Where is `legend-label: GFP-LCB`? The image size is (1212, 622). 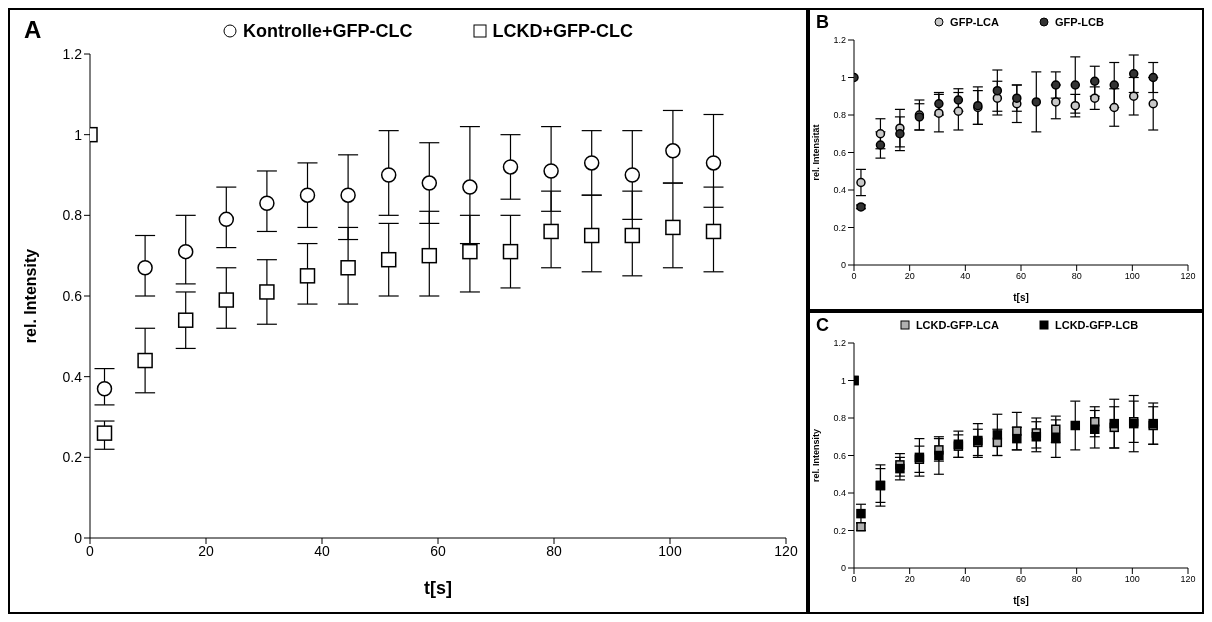 legend-label: GFP-LCB is located at coordinates (1079, 22).